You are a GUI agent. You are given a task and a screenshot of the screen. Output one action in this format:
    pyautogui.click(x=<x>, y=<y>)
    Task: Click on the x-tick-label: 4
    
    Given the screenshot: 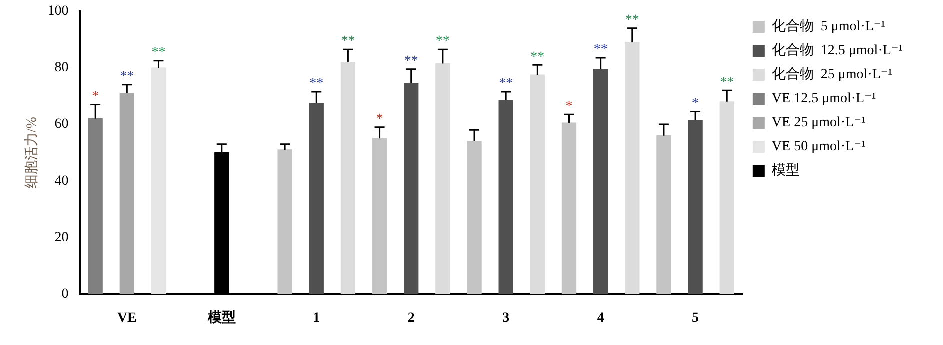 What is the action you would take?
    pyautogui.click(x=600, y=318)
    